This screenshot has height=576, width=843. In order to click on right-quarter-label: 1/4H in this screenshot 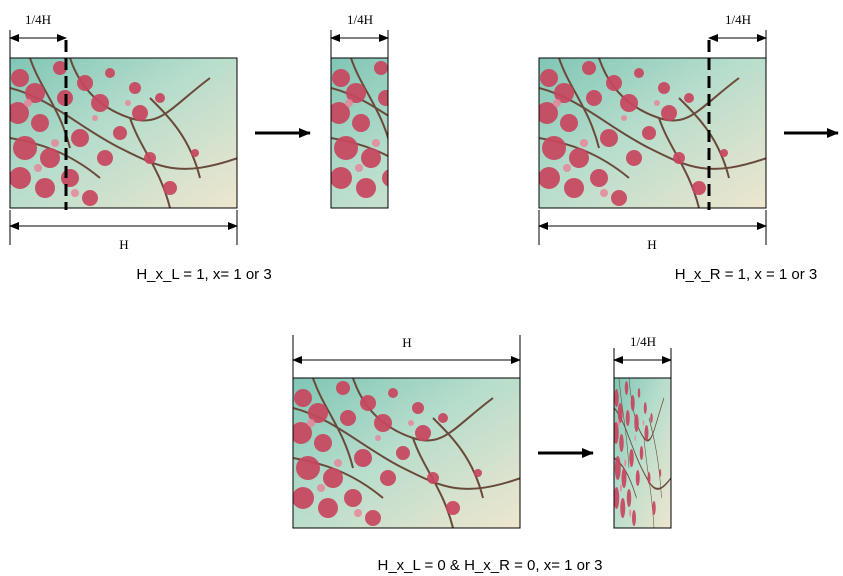, I will do `click(738, 19)`.